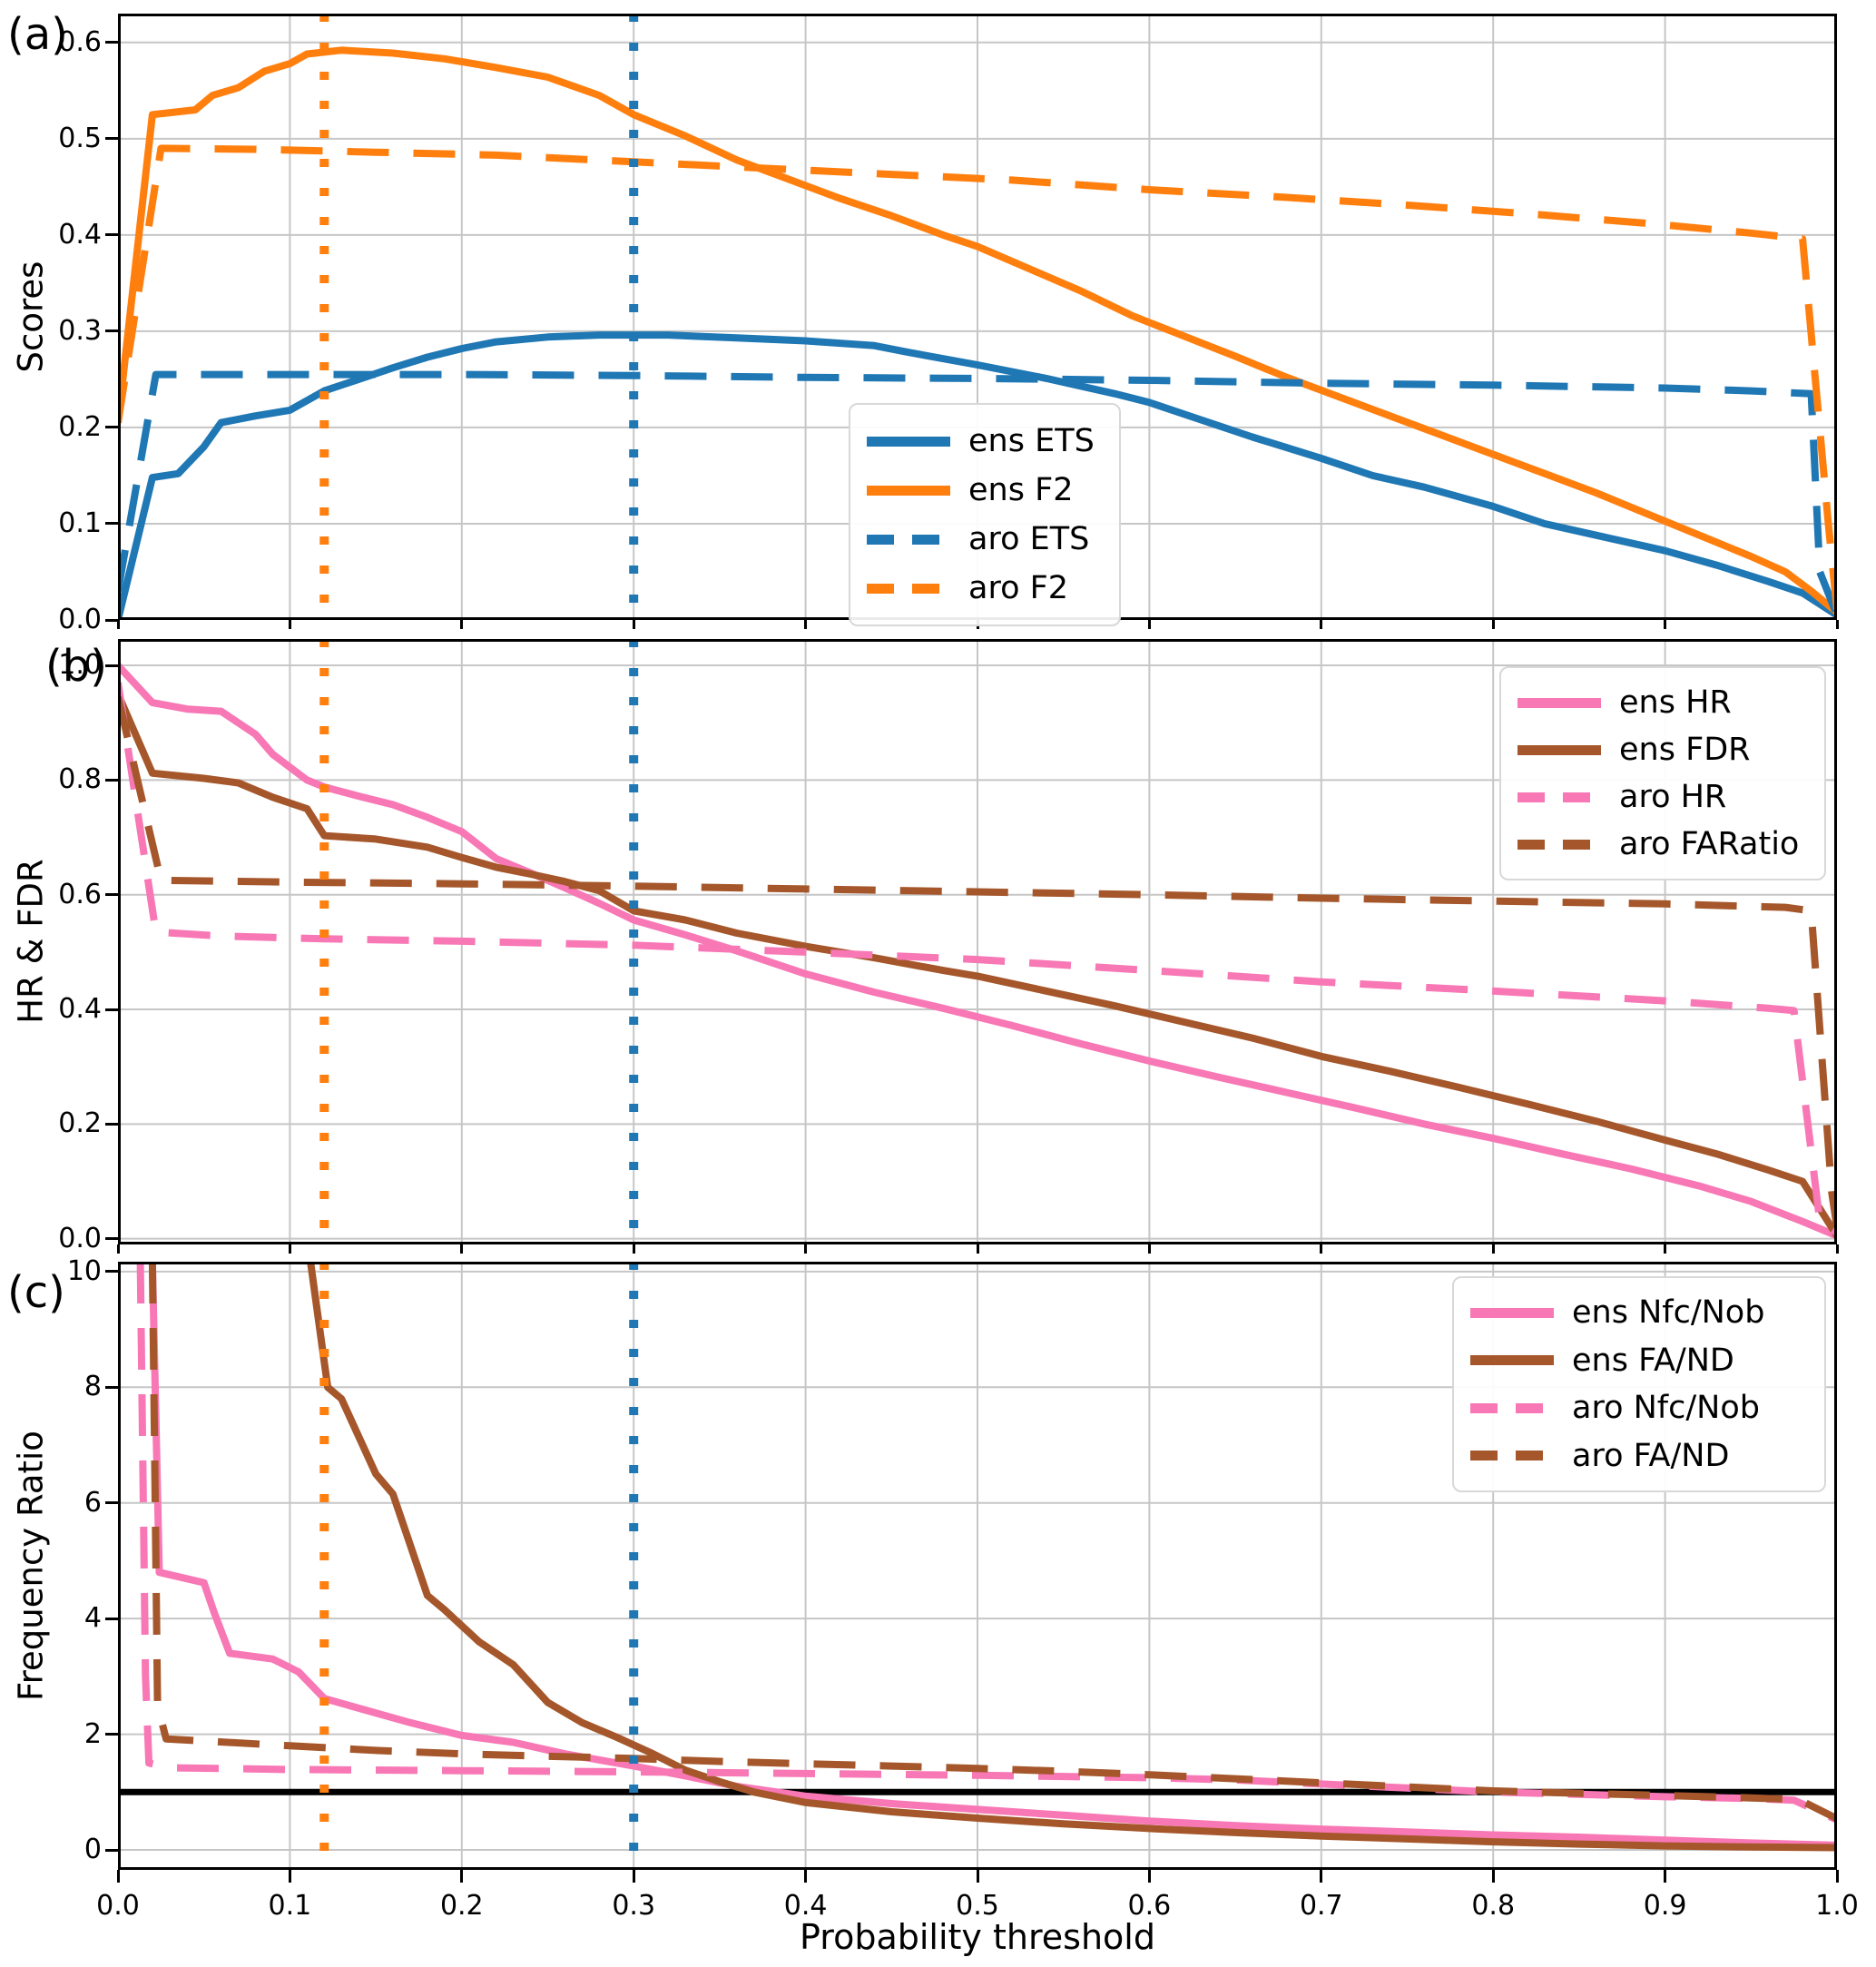 The width and height of the screenshot is (1876, 1967). I want to click on xtick-label-6: 0.6, so click(1150, 1906).